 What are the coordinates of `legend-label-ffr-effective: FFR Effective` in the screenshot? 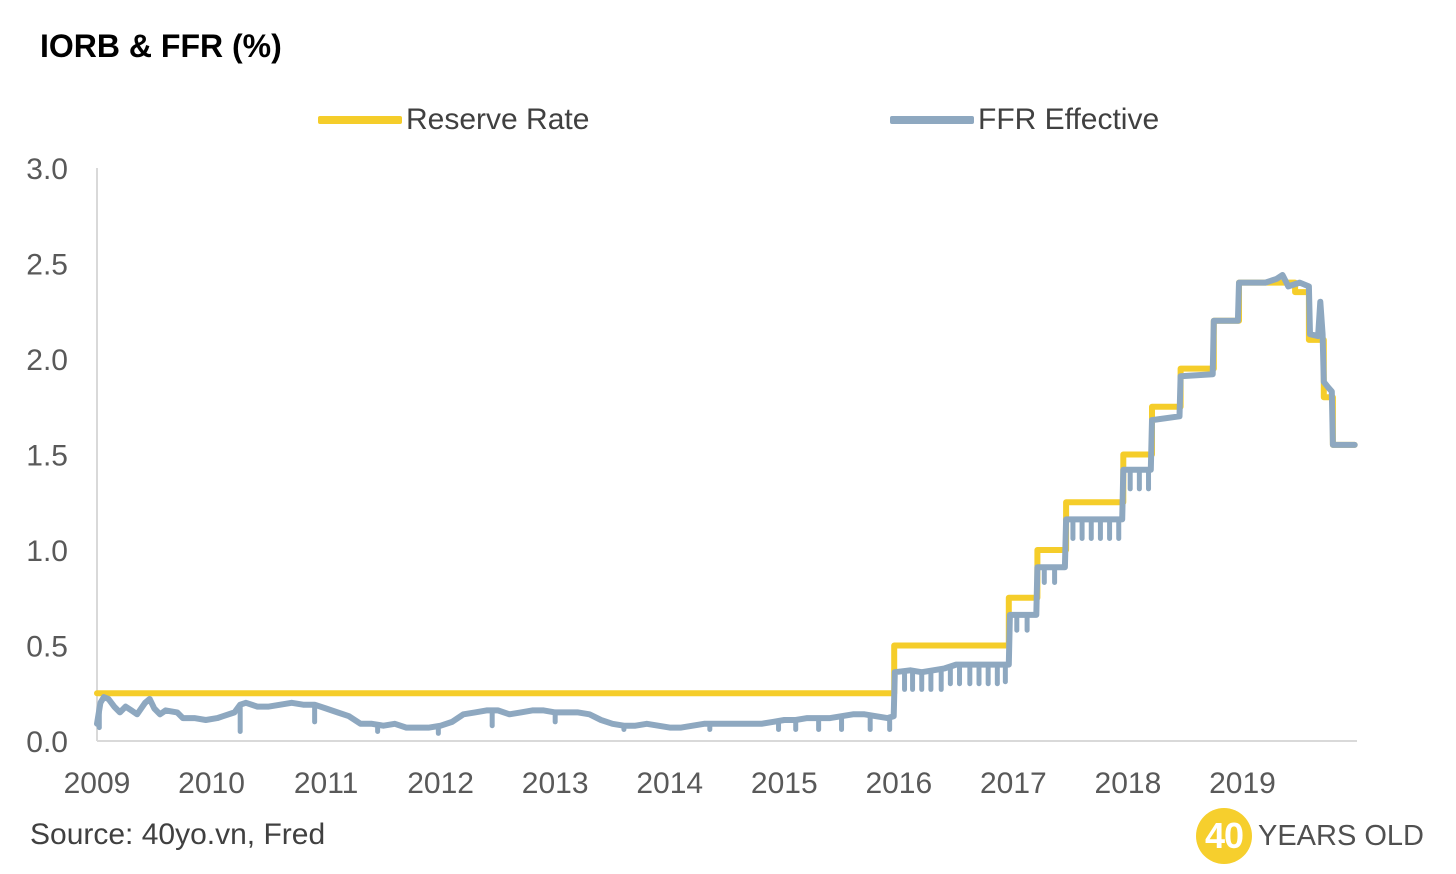 It's located at (1069, 119).